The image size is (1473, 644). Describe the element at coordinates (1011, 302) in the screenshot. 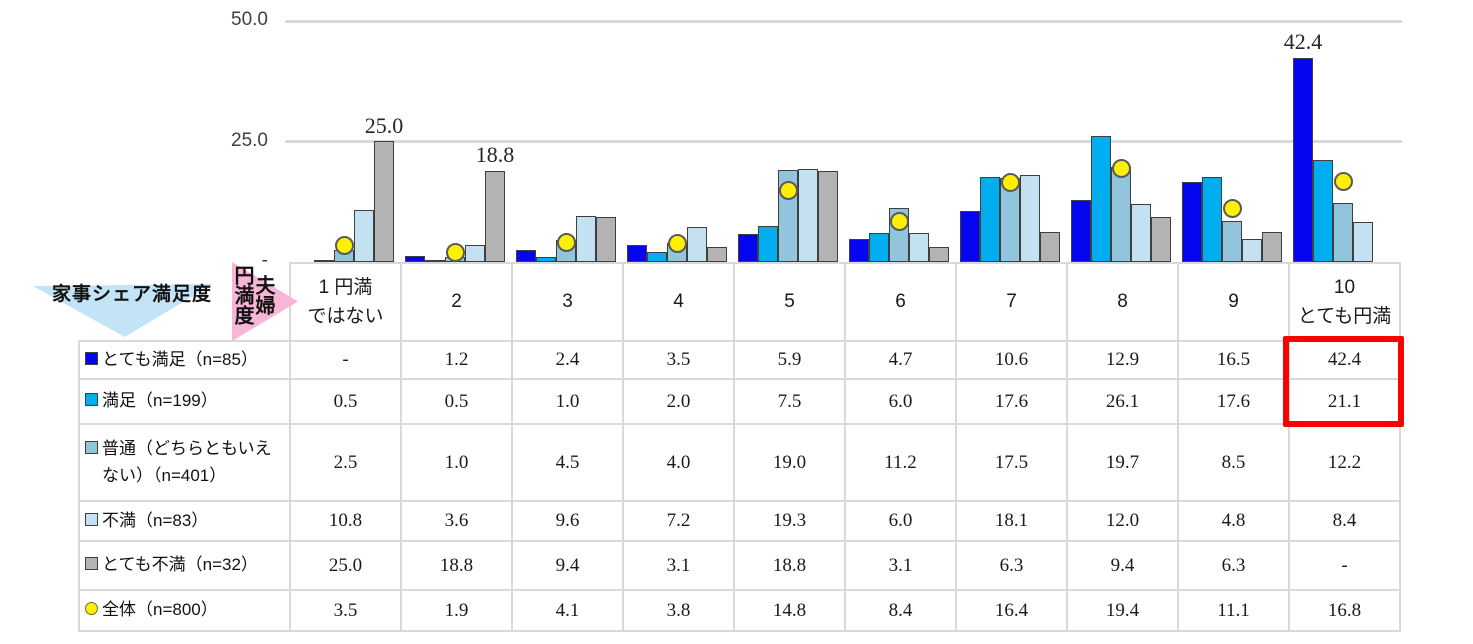

I see `column-header-cell: 7` at that location.